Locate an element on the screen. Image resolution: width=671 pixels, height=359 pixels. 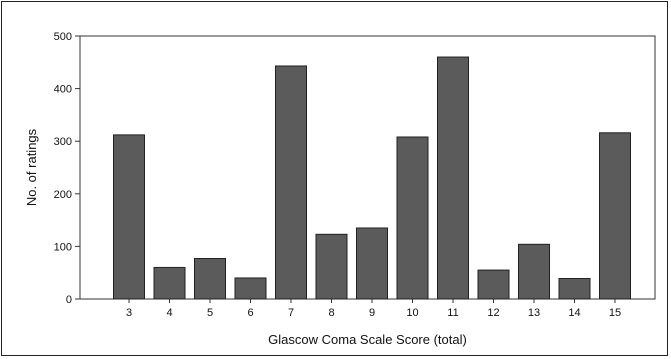
x-tick-label-4: 4 is located at coordinates (169, 313).